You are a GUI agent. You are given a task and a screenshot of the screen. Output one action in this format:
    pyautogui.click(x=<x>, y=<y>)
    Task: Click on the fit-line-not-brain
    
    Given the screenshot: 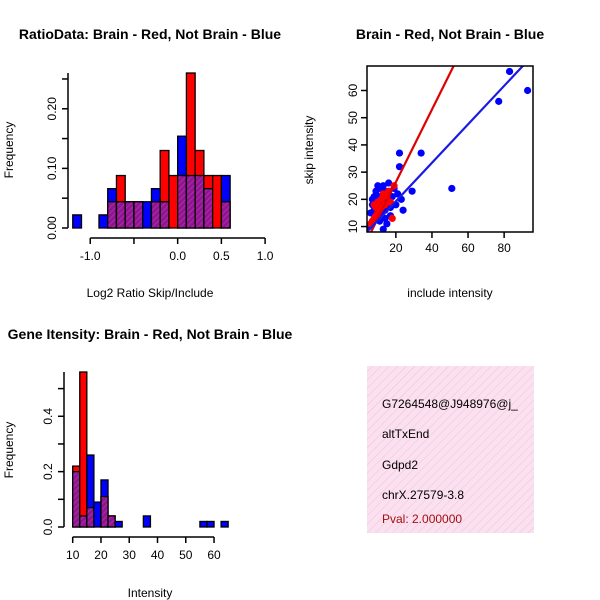 What is the action you would take?
    pyautogui.click(x=446, y=149)
    